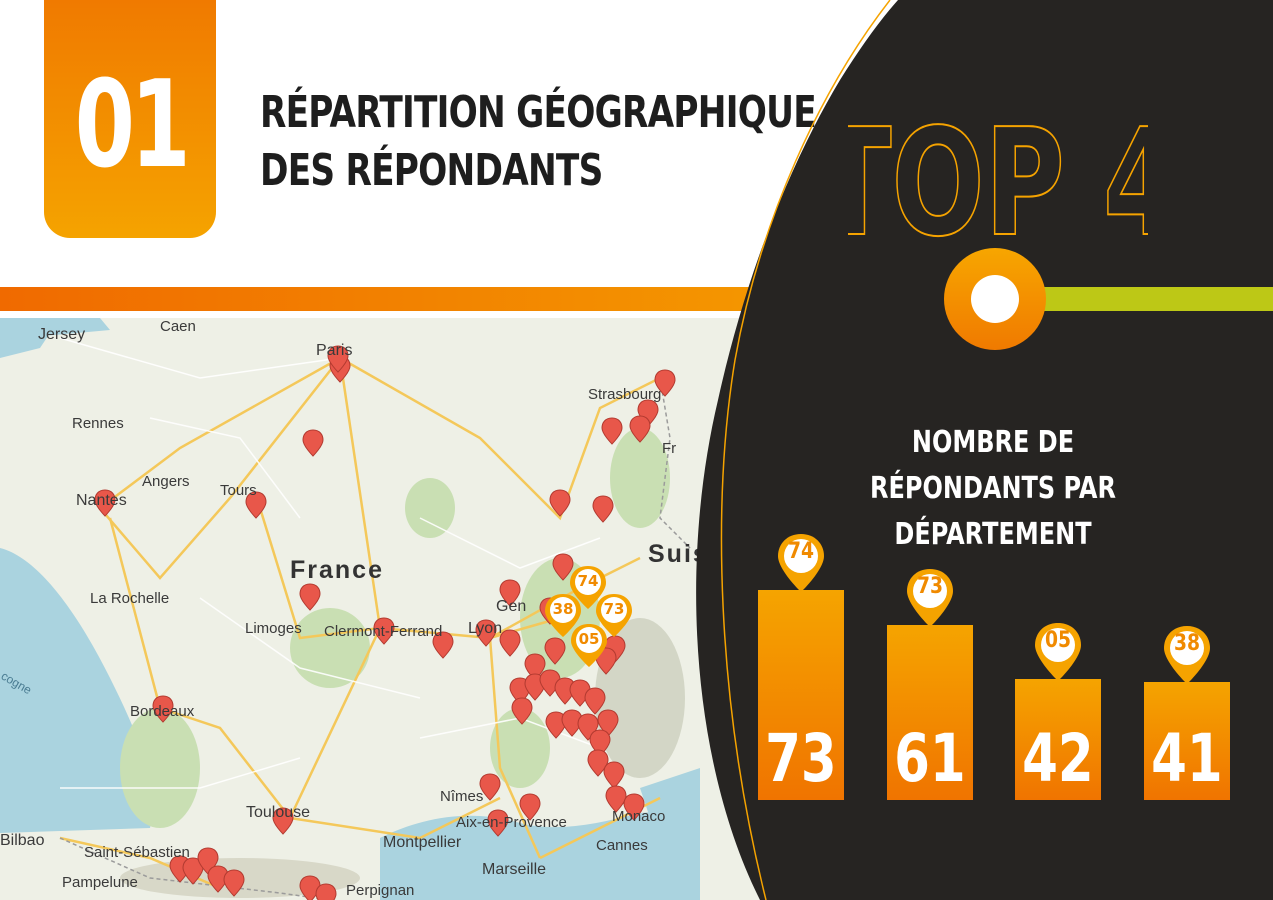 This screenshot has width=1273, height=900. I want to click on place-label: Marseille, so click(514, 869).